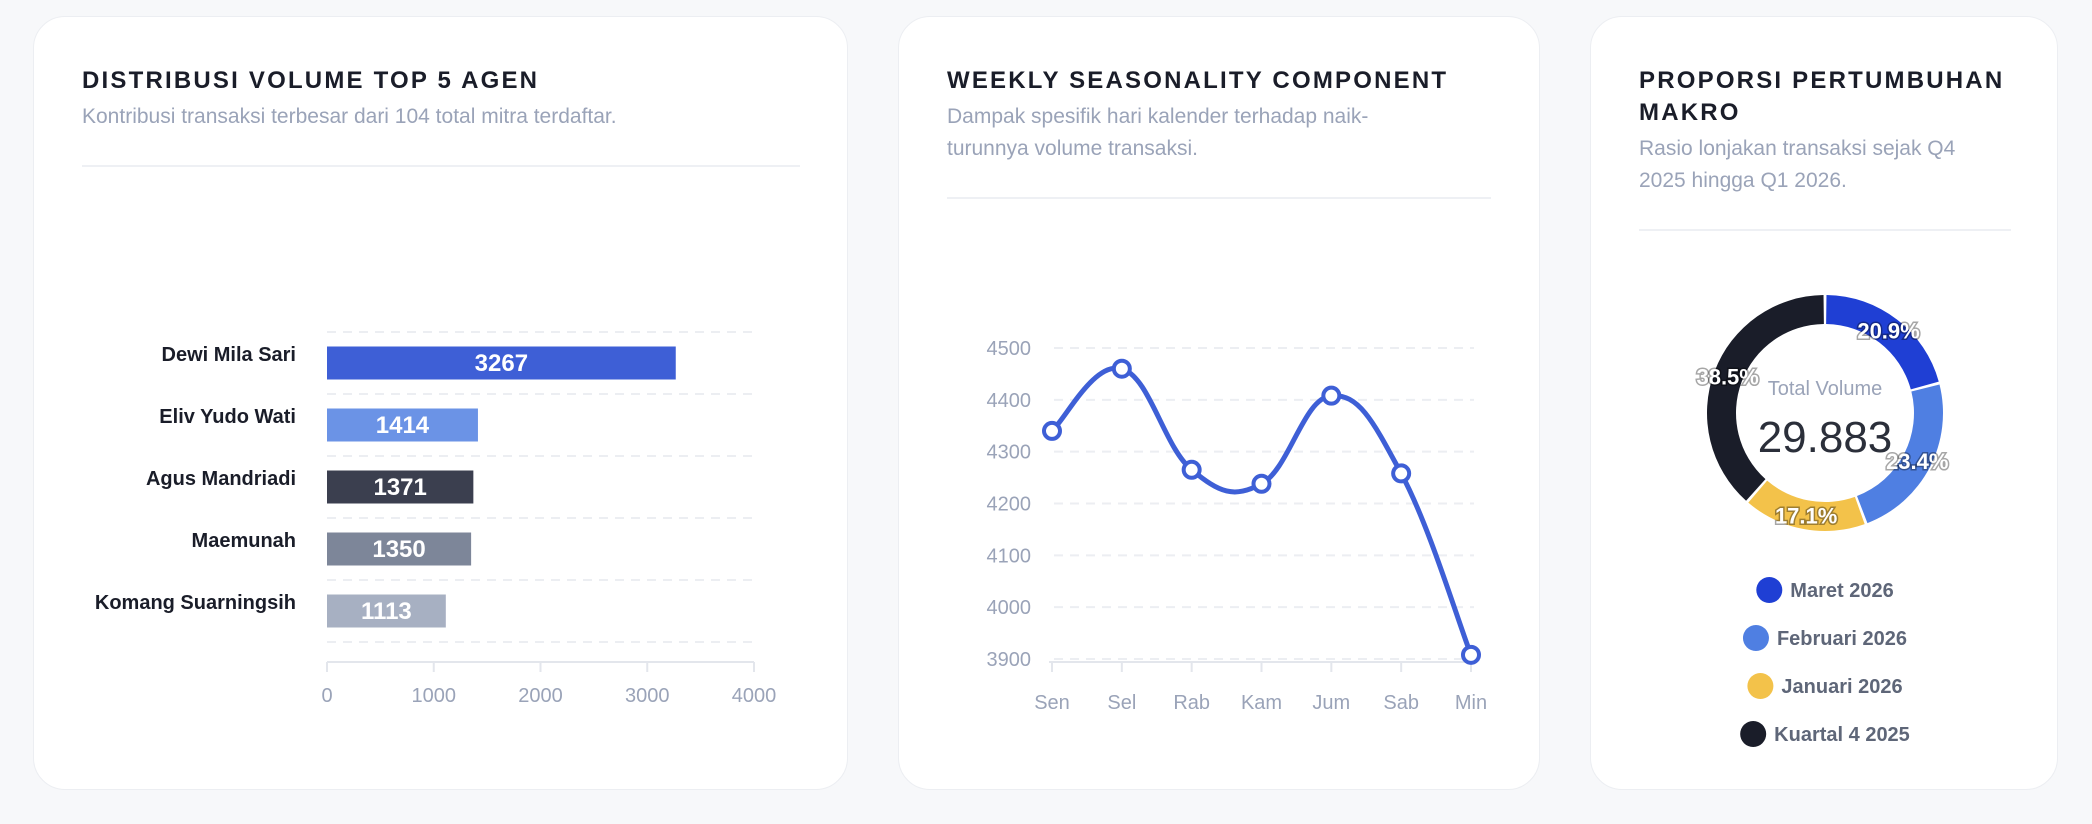 This screenshot has width=2092, height=824. Describe the element at coordinates (326, 696) in the screenshot. I see `bar-x-tick-label: 0` at that location.